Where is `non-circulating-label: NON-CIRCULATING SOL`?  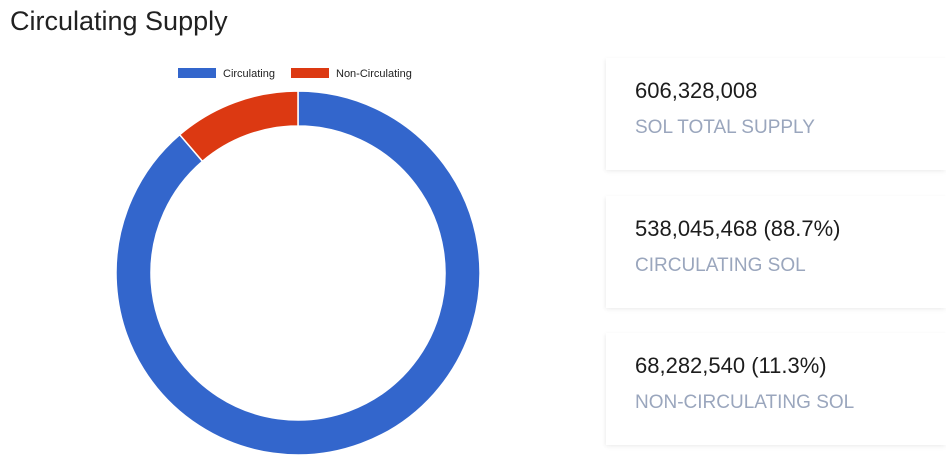
non-circulating-label: NON-CIRCULATING SOL is located at coordinates (745, 402).